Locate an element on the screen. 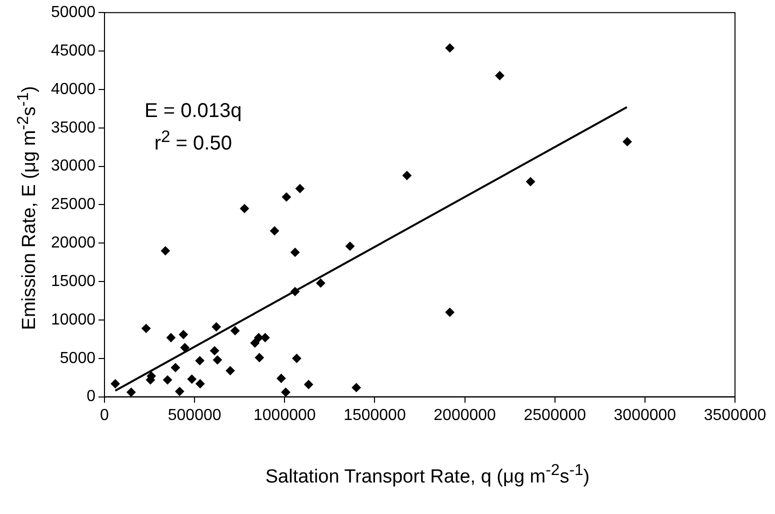  x-tick-label: 1500000 is located at coordinates (375, 415).